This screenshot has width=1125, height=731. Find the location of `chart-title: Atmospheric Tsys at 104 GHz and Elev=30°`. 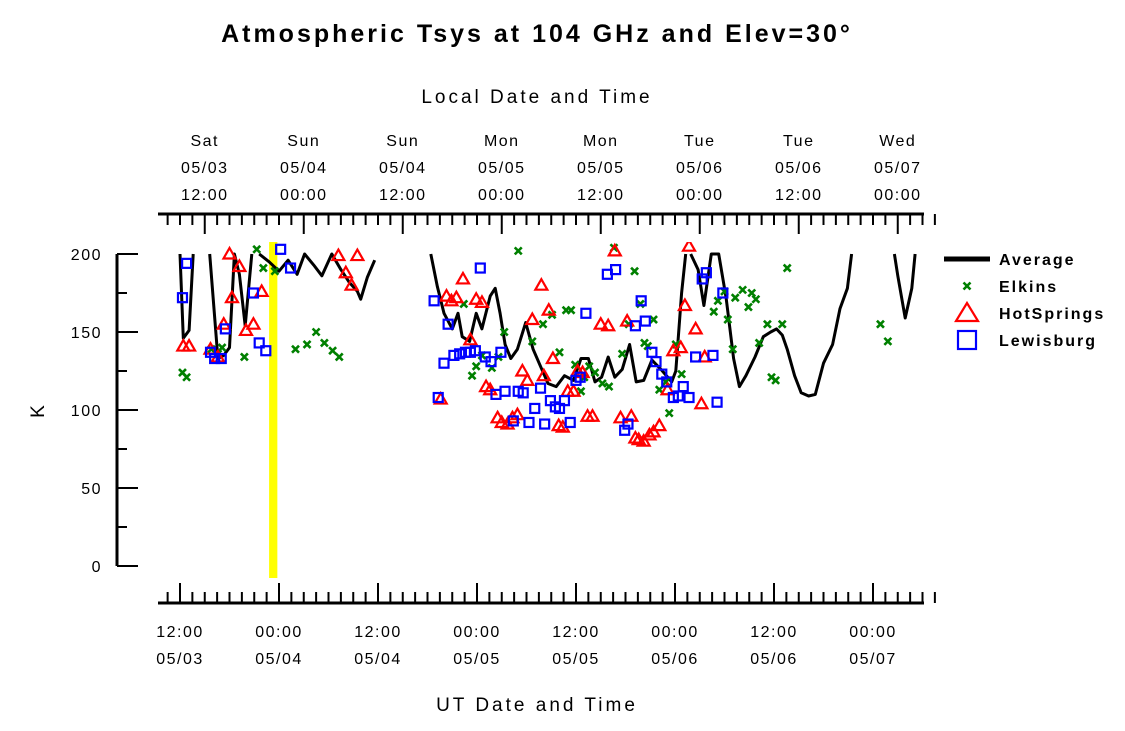

chart-title: Atmospheric Tsys at 104 GHz and Elev=30° is located at coordinates (537, 34).